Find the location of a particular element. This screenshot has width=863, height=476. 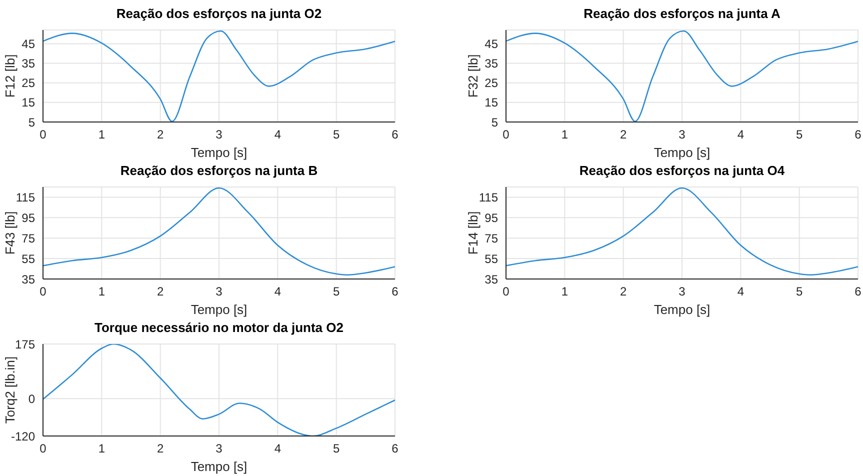

y-axis-title: F32 [lb] is located at coordinates (473, 76).